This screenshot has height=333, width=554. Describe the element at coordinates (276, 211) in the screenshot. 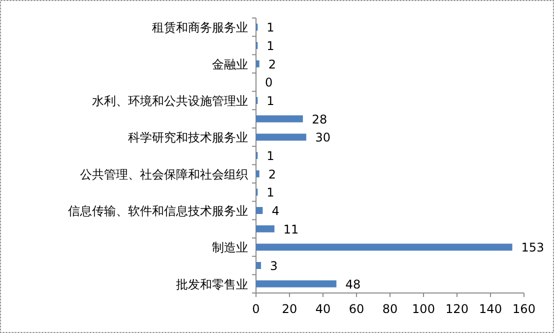

I see `data-label: 4` at that location.